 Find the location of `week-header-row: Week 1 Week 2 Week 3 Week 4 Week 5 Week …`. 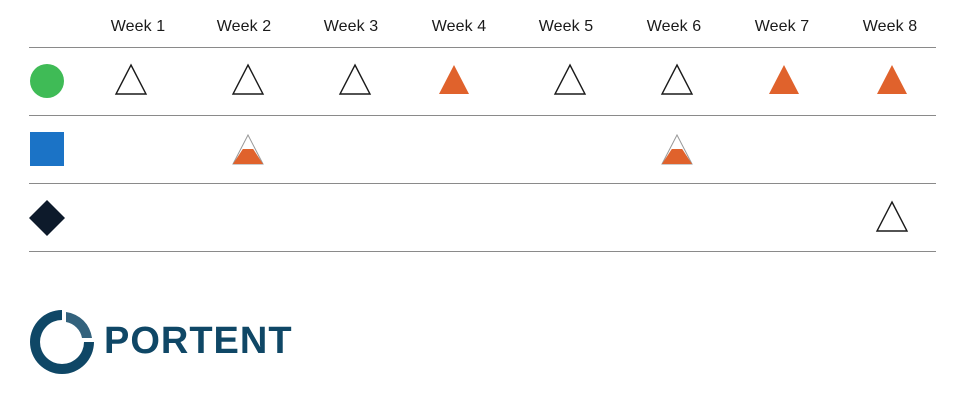

week-header-row: Week 1 Week 2 Week 3 Week 4 Week 5 Week … is located at coordinates (482, 31).